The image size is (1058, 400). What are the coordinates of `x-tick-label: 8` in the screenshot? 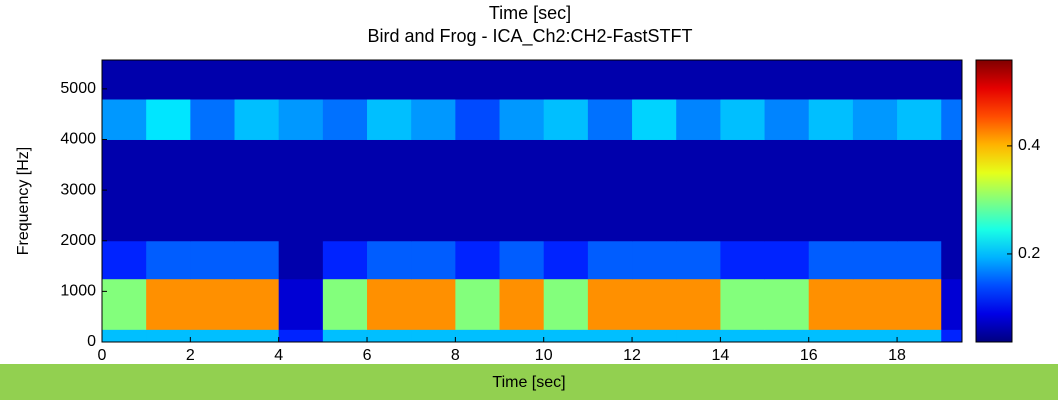 It's located at (455, 355).